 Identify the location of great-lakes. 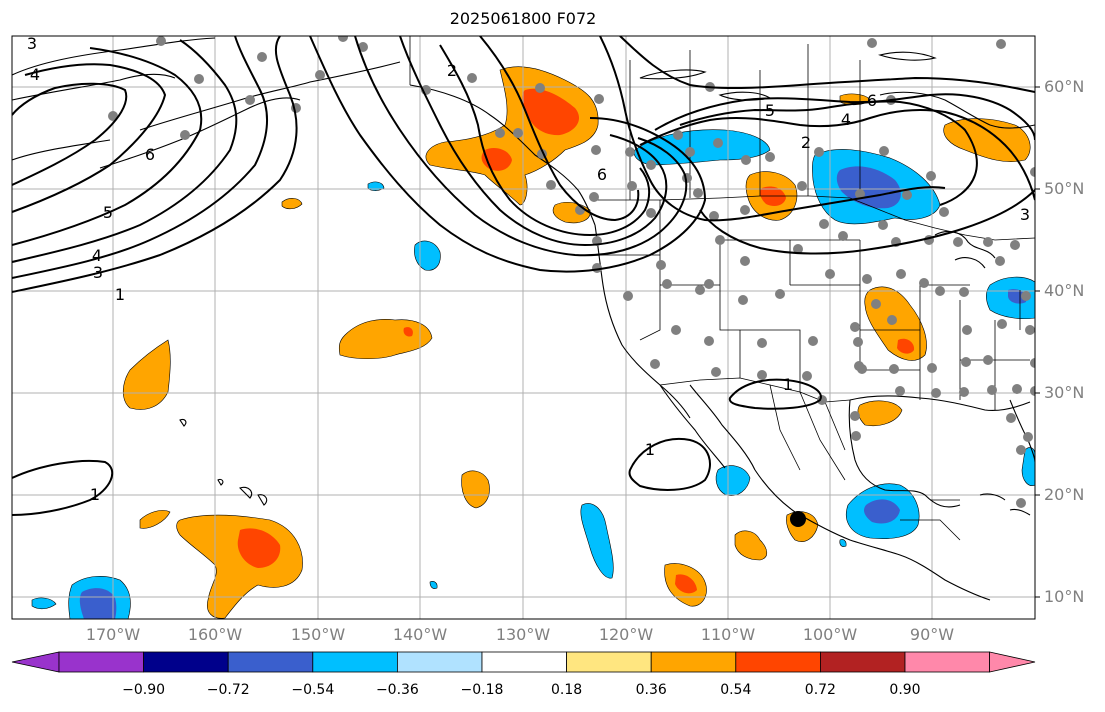
(965, 249).